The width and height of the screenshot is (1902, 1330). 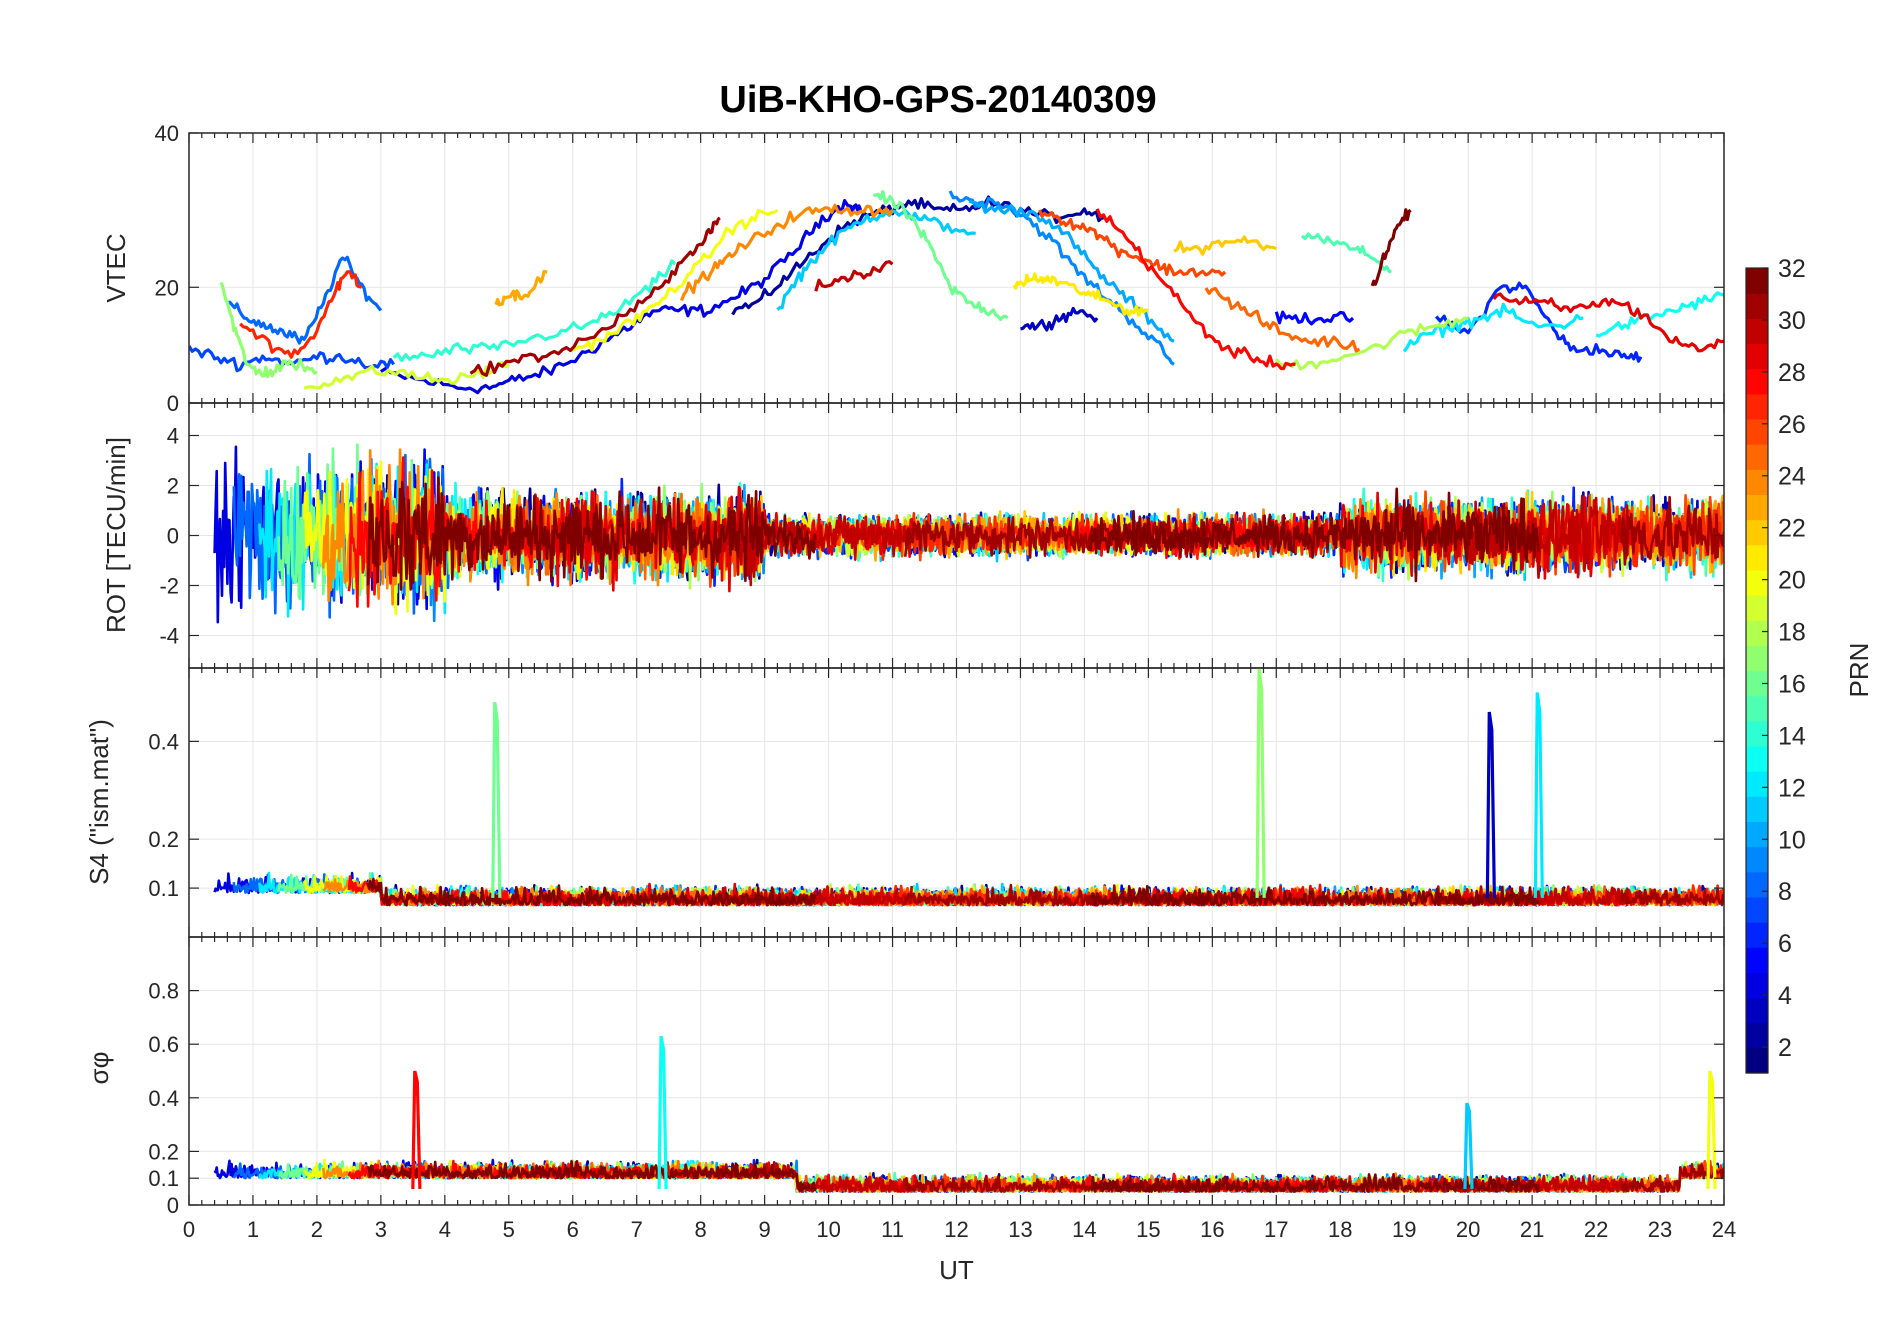 What do you see at coordinates (959, 1229) in the screenshot?
I see `x-tick-labels: 0 1 2 3 4 5 6 7 8 9 10 11 12 13 14 15 16 17 18 19 20 21 22 23 24` at bounding box center [959, 1229].